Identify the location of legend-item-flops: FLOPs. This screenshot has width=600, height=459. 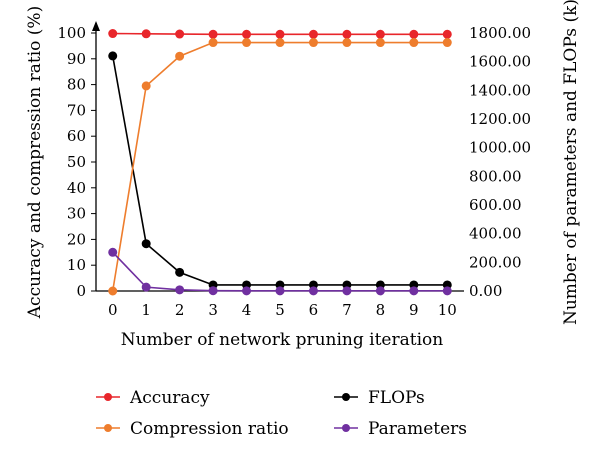
(379, 398).